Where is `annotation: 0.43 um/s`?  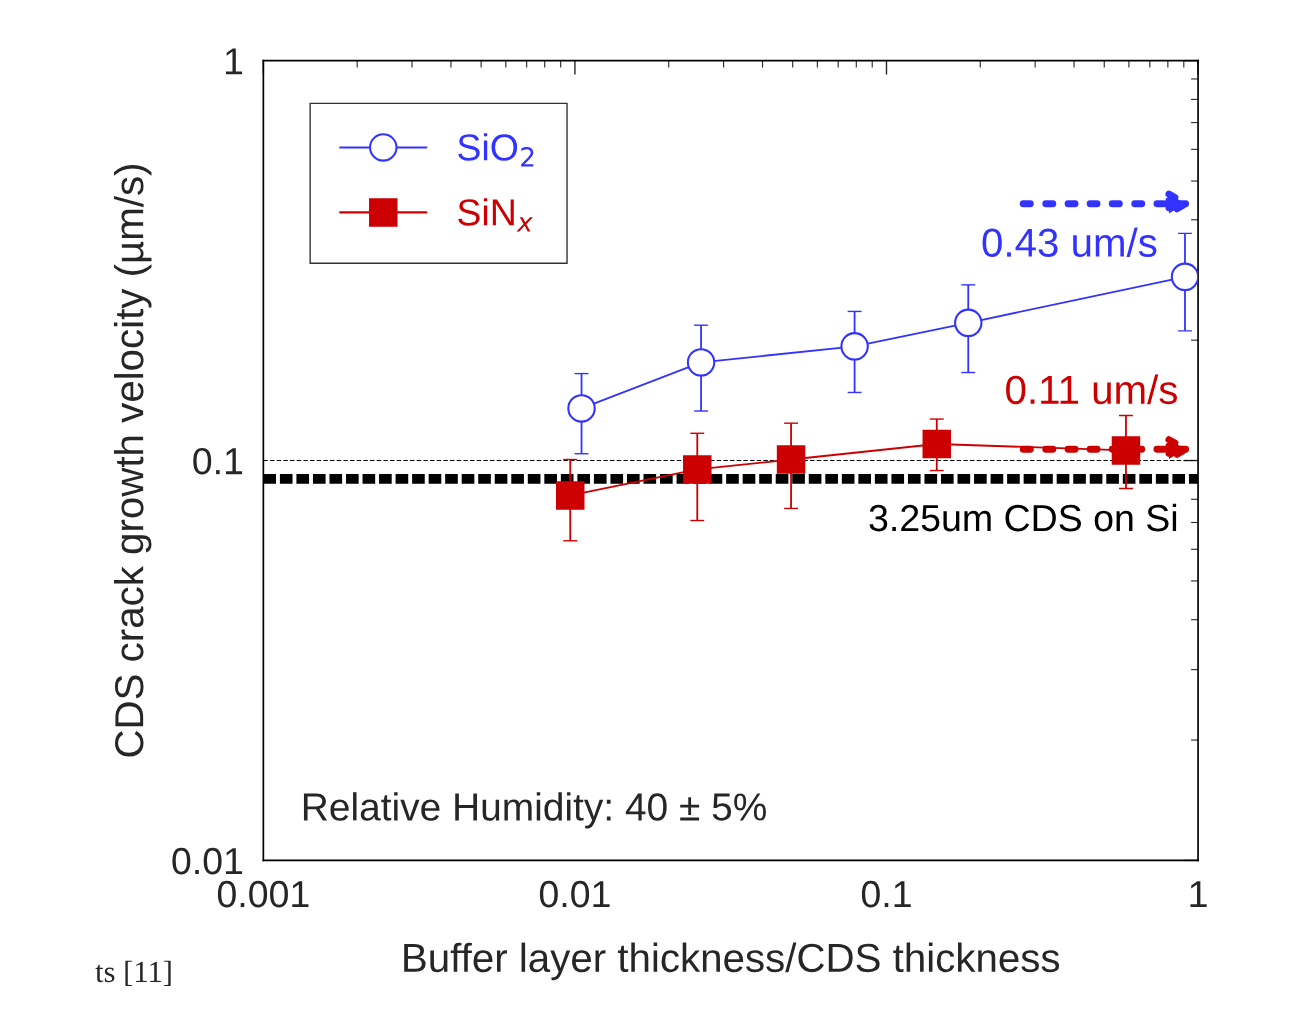
annotation: 0.43 um/s is located at coordinates (1069, 242).